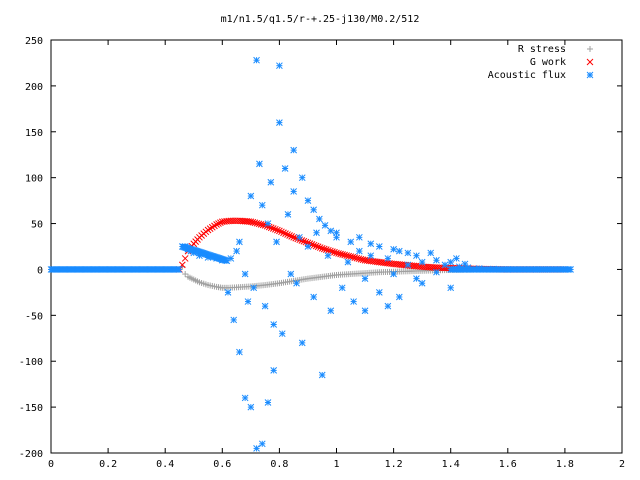 The height and width of the screenshot is (480, 640). Describe the element at coordinates (34, 133) in the screenshot. I see `y-tick-label: 150` at that location.